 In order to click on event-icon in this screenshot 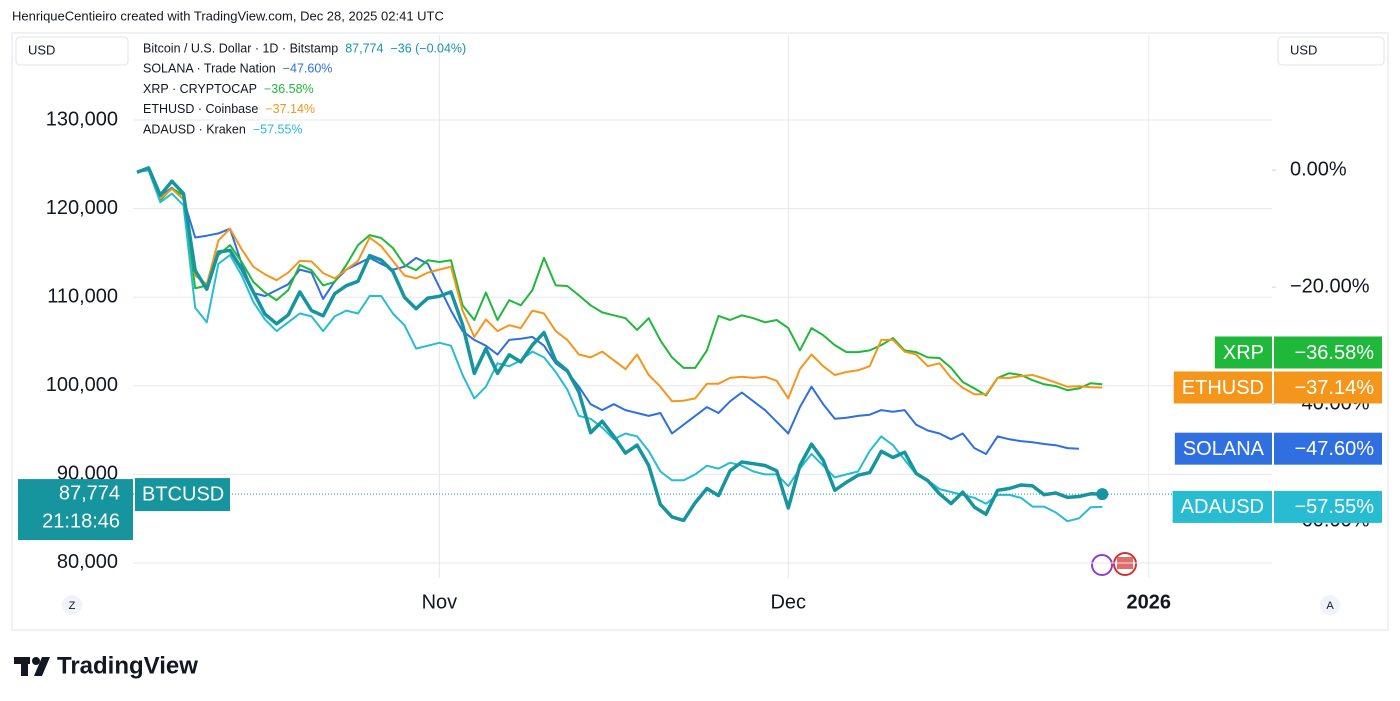, I will do `click(1102, 565)`.